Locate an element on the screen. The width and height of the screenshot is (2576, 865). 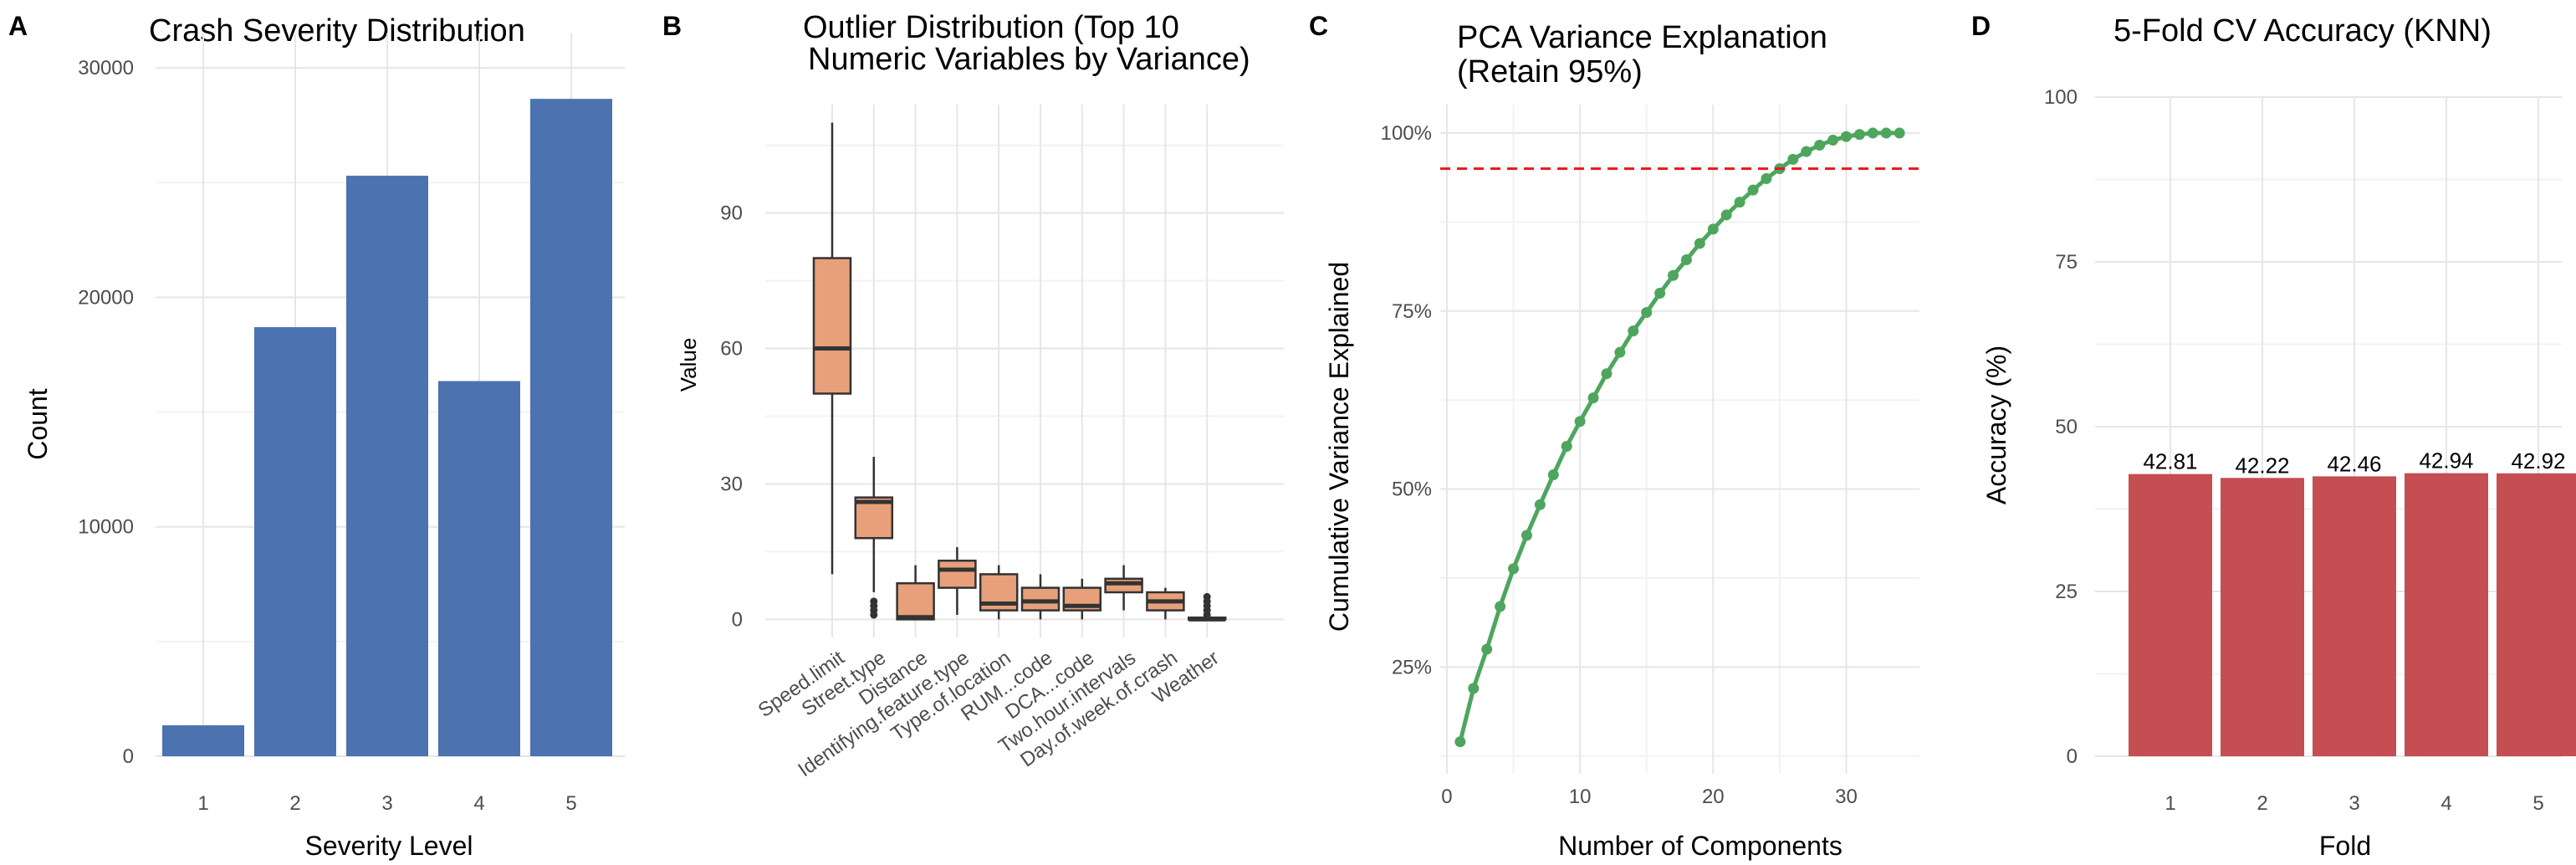
y-tick-label: 10000 is located at coordinates (106, 527).